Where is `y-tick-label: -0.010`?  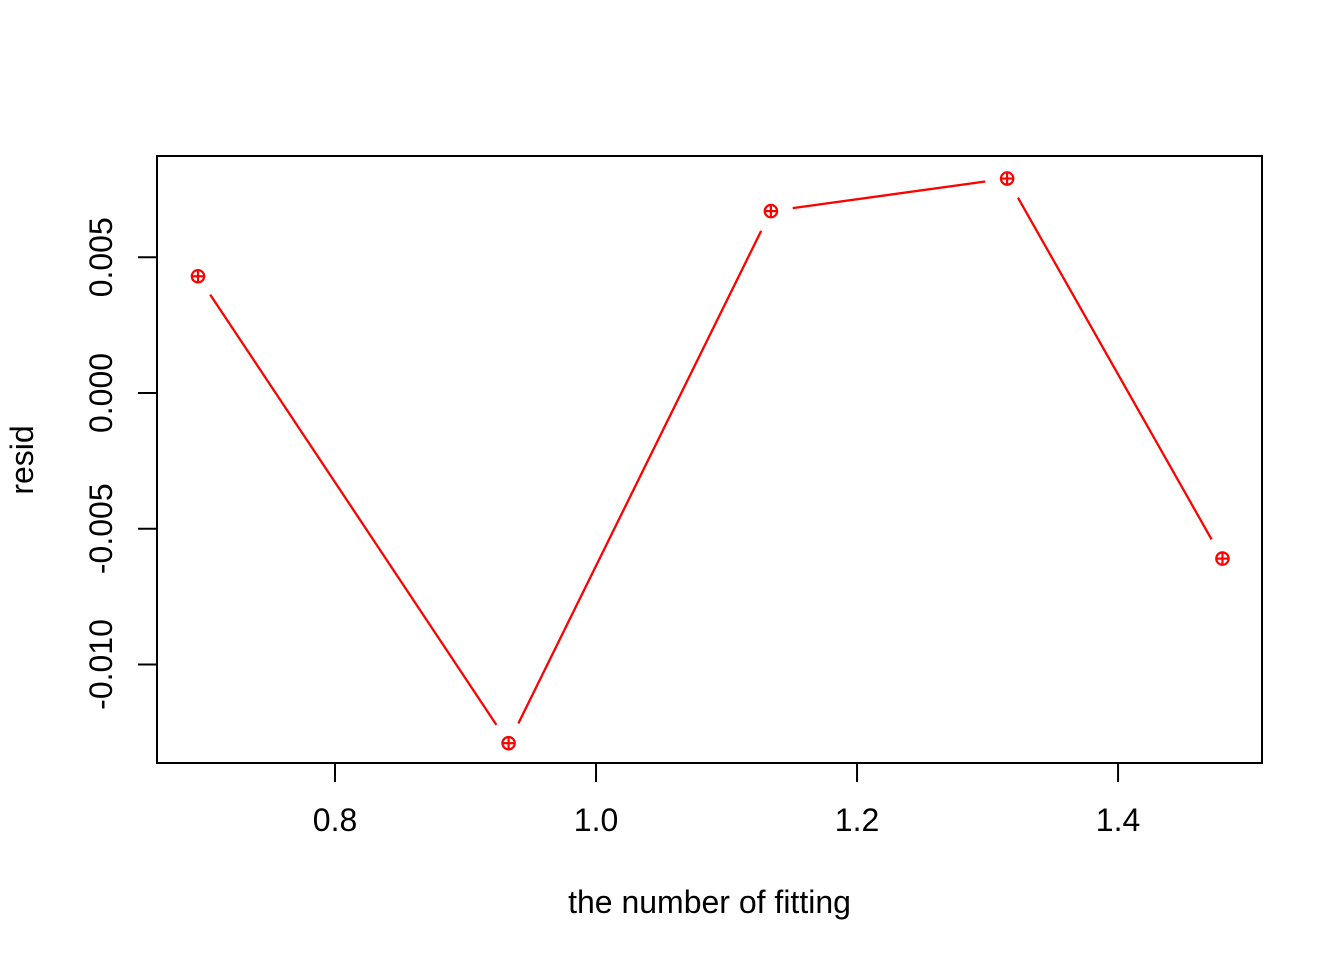 y-tick-label: -0.010 is located at coordinates (101, 664).